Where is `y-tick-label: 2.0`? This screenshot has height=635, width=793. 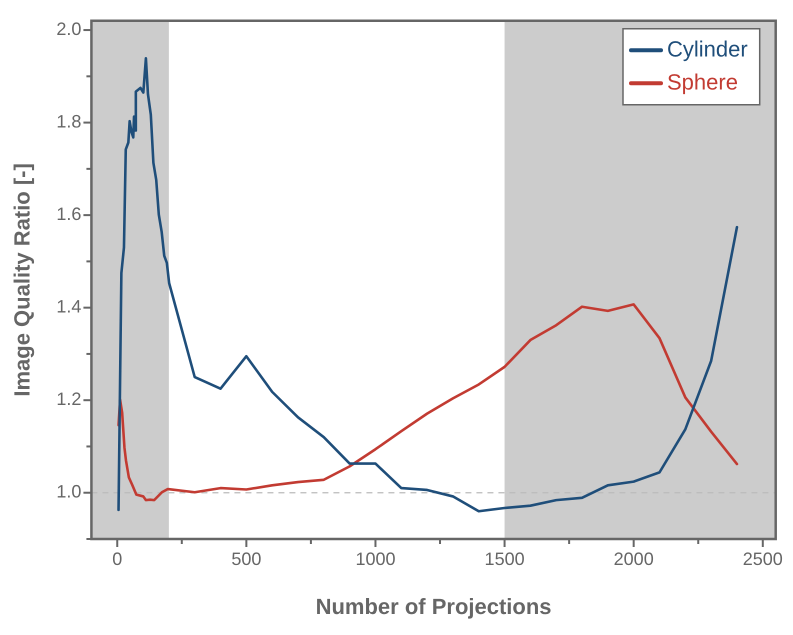
y-tick-label: 2.0 is located at coordinates (69, 29).